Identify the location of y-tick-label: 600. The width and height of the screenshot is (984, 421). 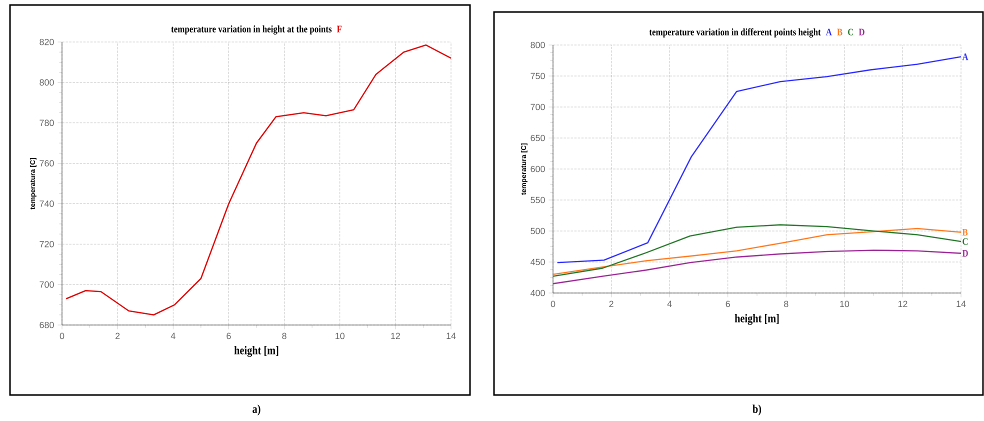
(537, 169).